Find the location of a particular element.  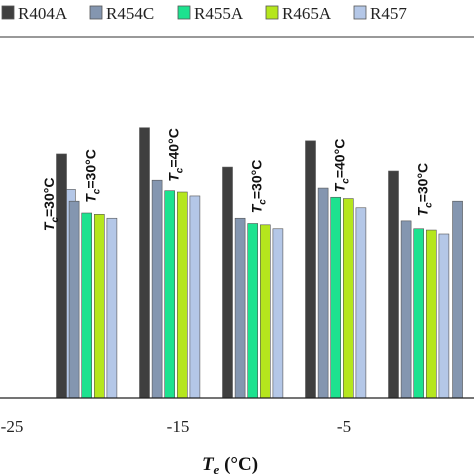

legend-swatch-r457 is located at coordinates (360, 12).